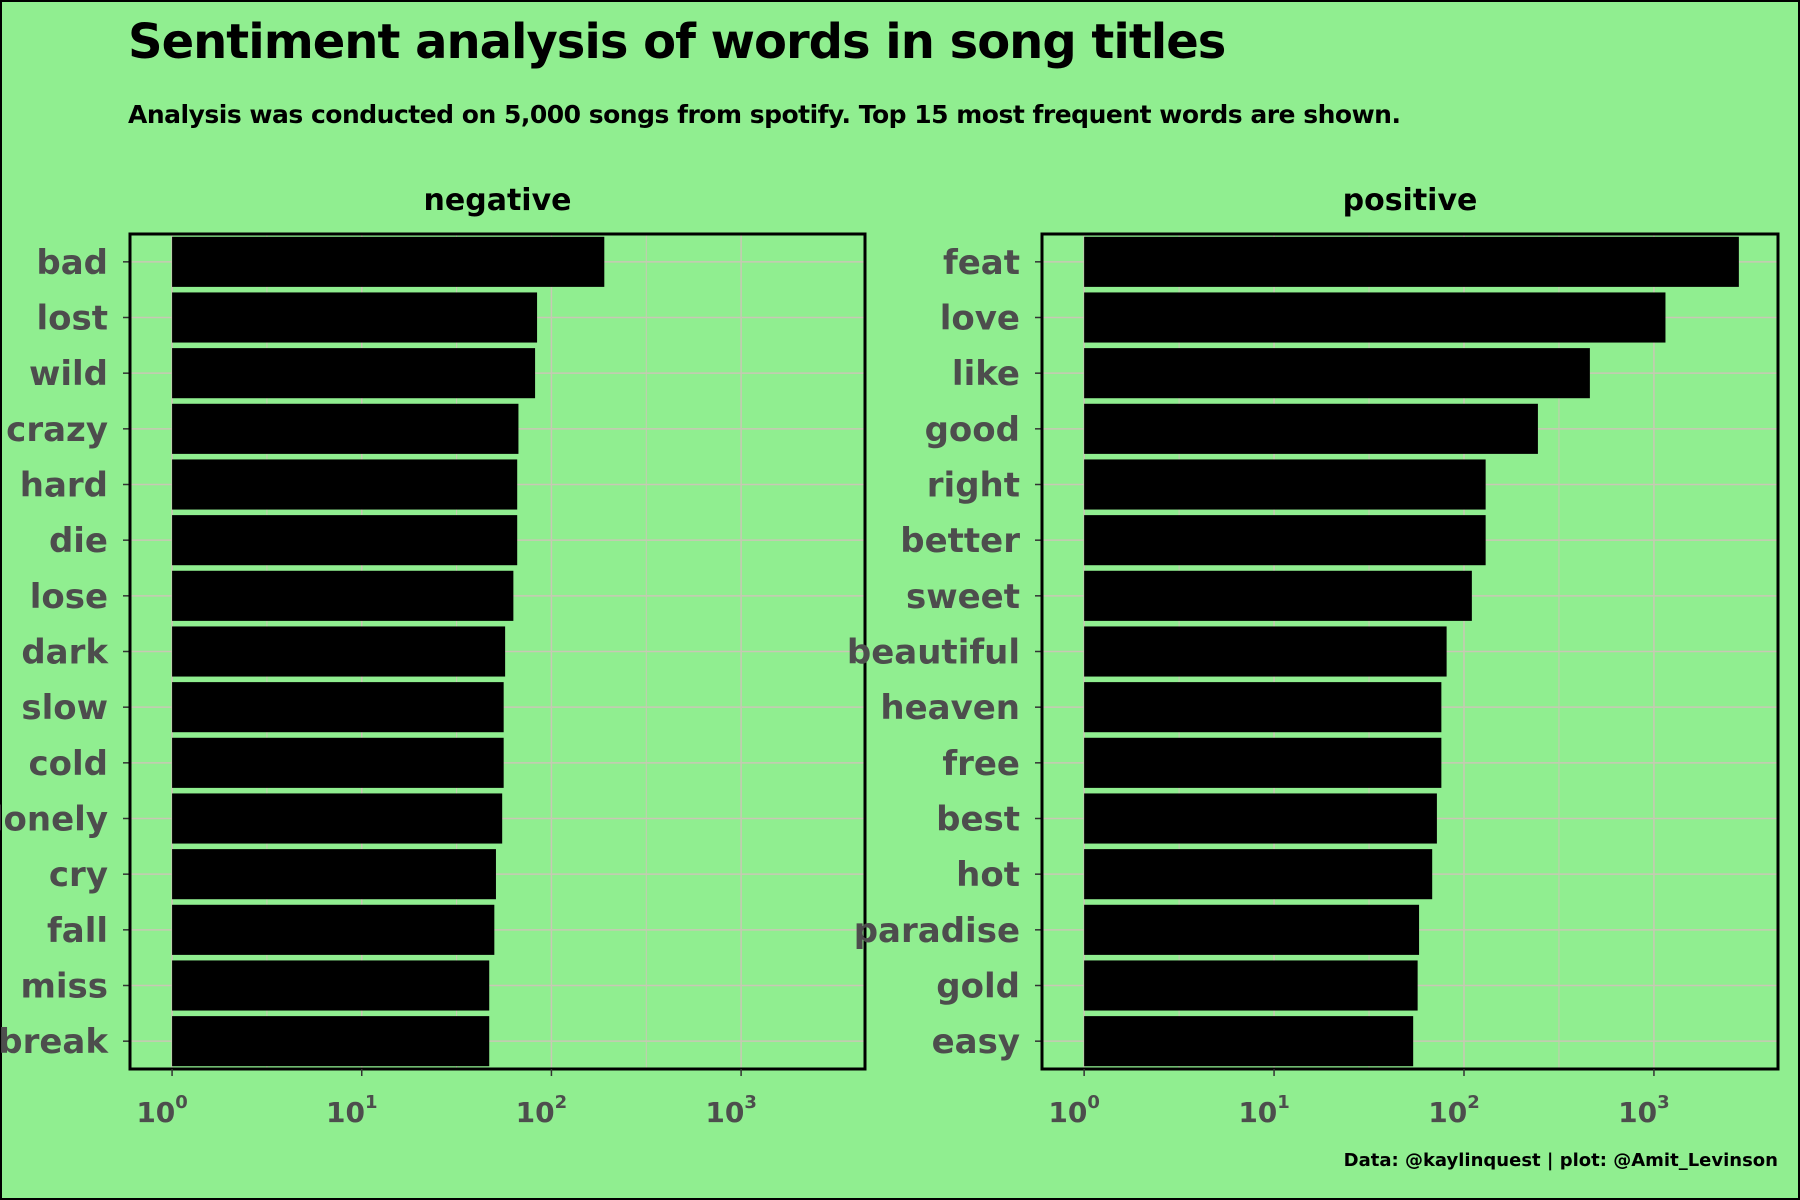 The width and height of the screenshot is (1800, 1200). Describe the element at coordinates (933, 653) in the screenshot. I see `category-label: beautiful` at that location.